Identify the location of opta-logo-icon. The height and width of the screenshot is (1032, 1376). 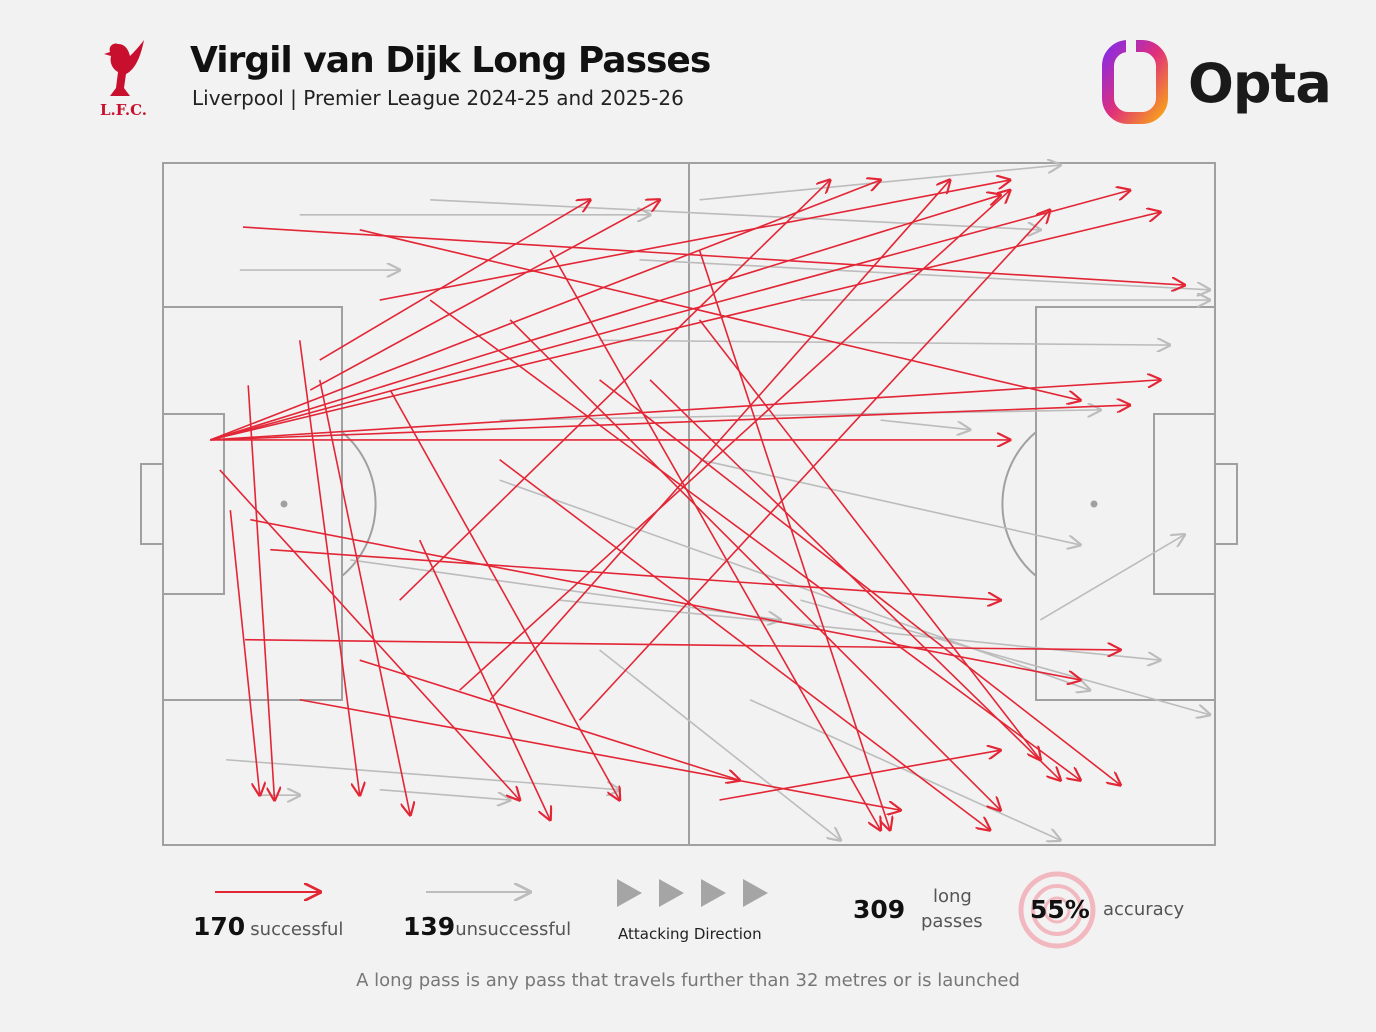
(1136, 84).